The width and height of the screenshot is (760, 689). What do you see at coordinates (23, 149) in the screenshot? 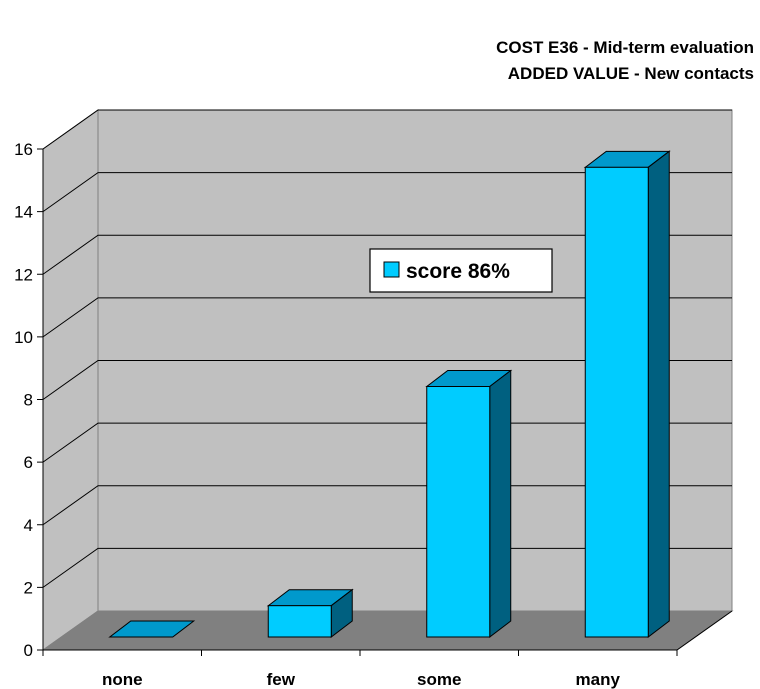
I see `y-tick-label: 16` at bounding box center [23, 149].